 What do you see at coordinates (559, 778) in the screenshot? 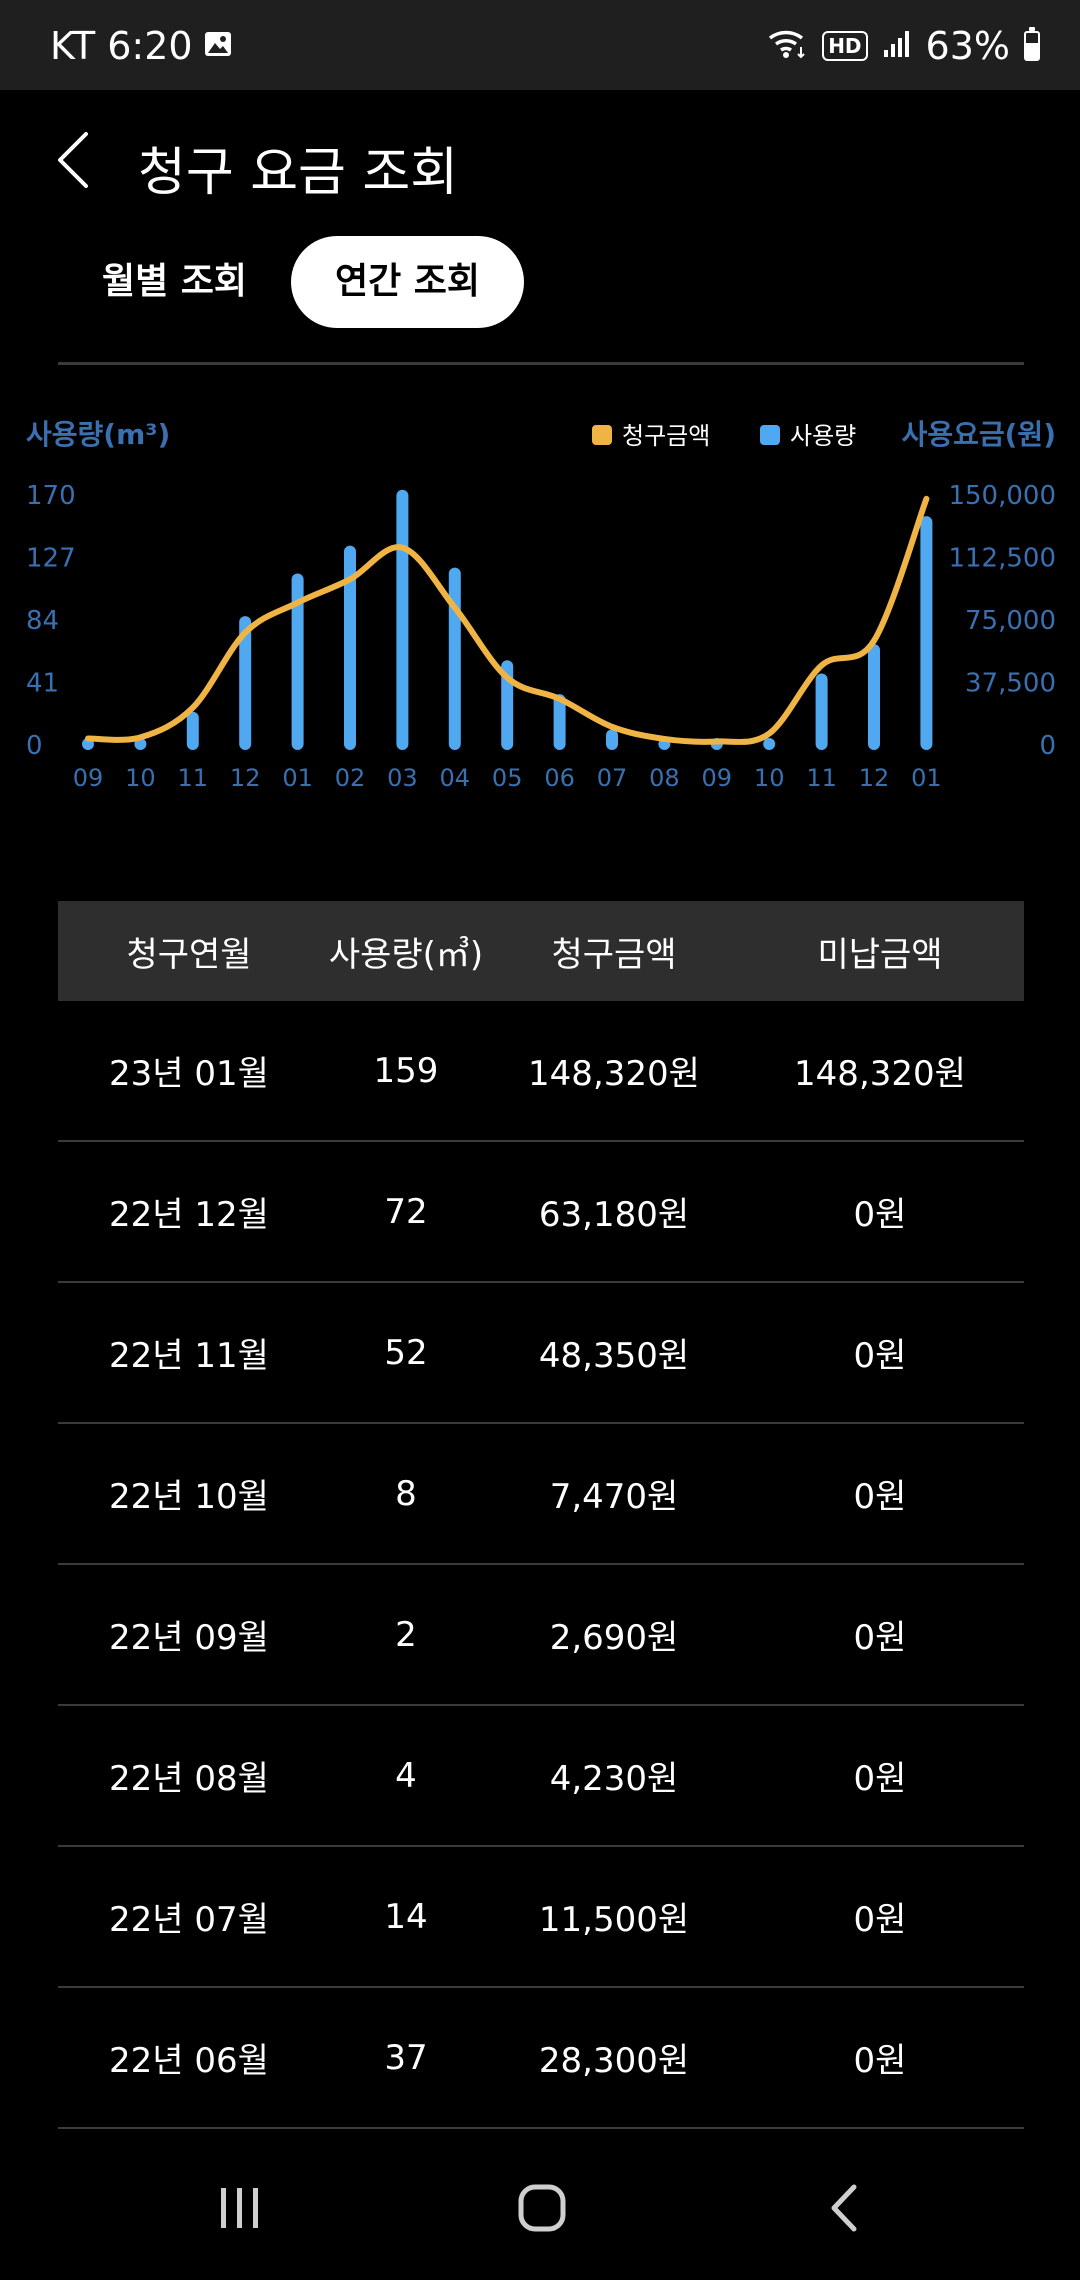
I see `x-tick-label: 06` at bounding box center [559, 778].